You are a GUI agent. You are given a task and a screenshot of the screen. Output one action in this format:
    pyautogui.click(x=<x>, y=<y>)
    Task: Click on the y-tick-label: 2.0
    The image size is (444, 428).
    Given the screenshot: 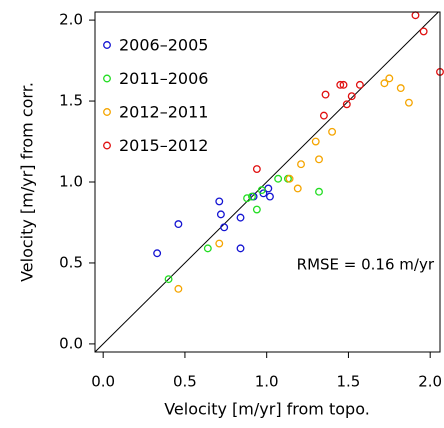 What is the action you would take?
    pyautogui.click(x=71, y=20)
    